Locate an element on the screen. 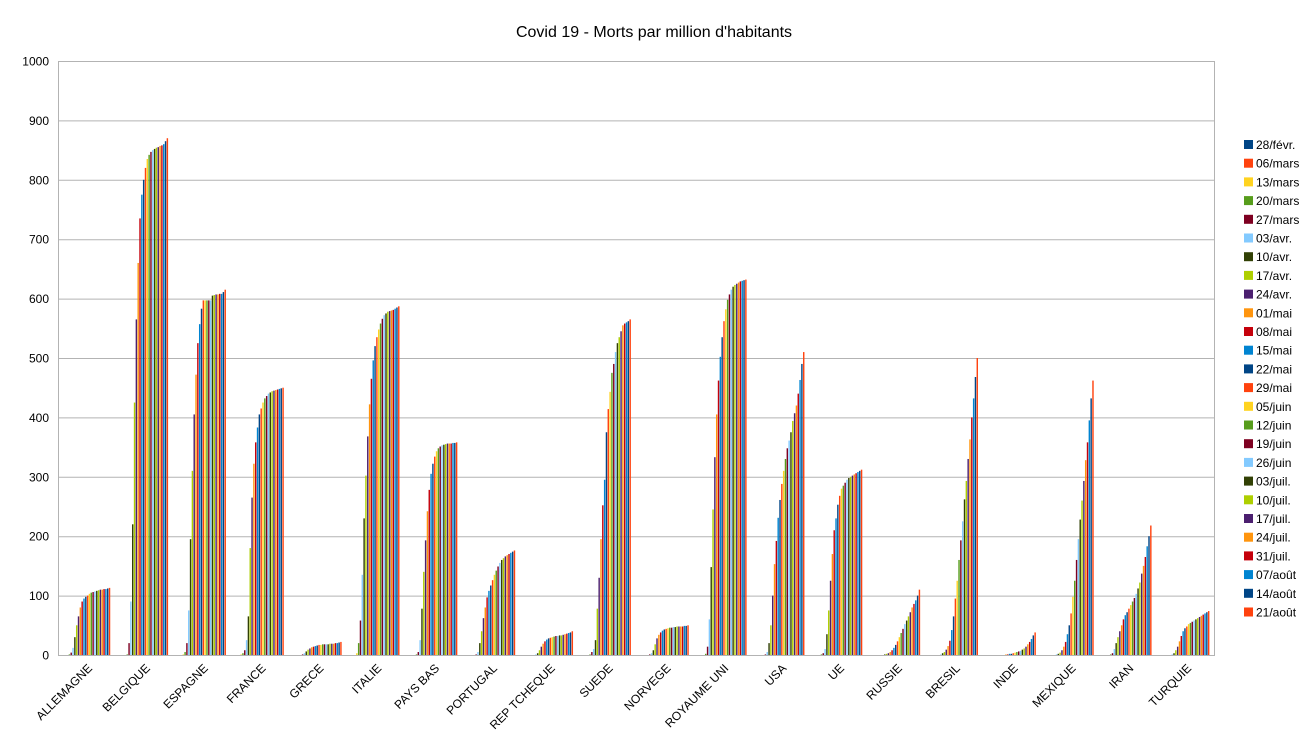 The height and width of the screenshot is (751, 1308). legend-label: 24/juil. is located at coordinates (1273, 538).